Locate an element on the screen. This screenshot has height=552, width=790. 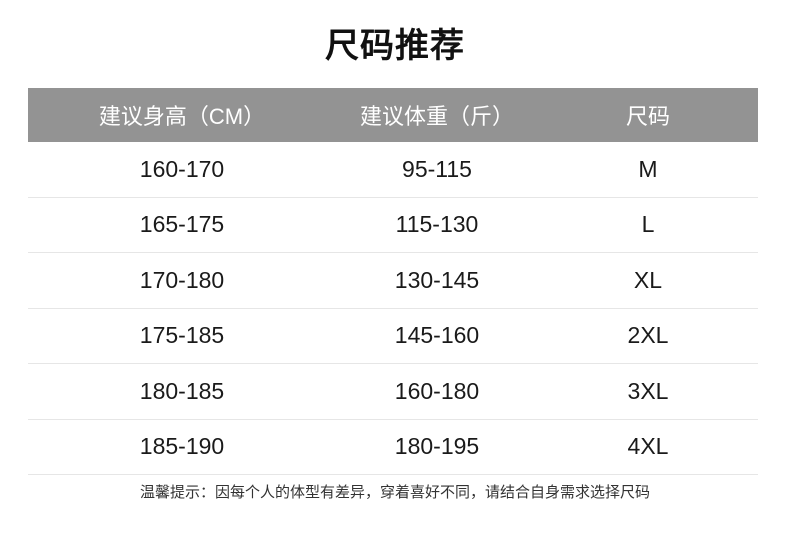
header-weight: 建议体重（斤） is located at coordinates (436, 116).